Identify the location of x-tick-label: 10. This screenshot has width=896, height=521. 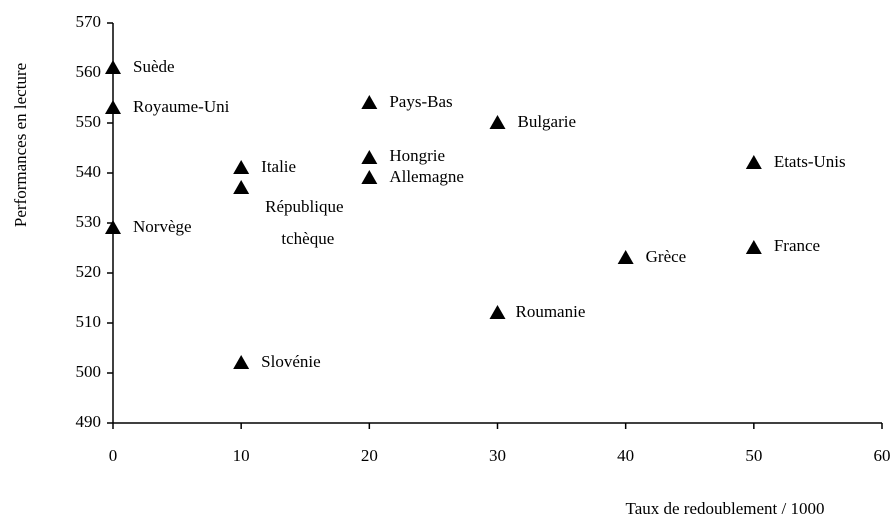
(241, 455).